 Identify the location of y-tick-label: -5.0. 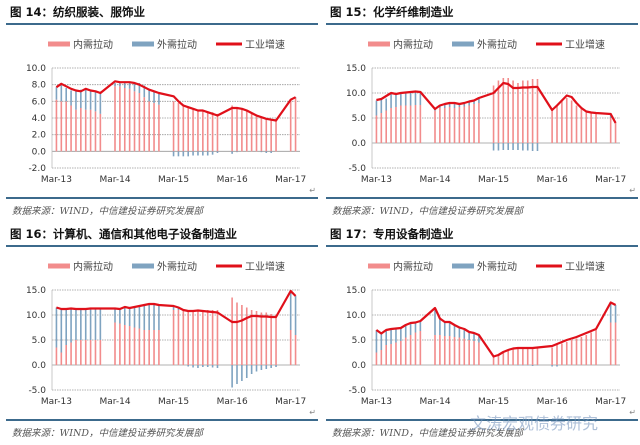
(357, 169).